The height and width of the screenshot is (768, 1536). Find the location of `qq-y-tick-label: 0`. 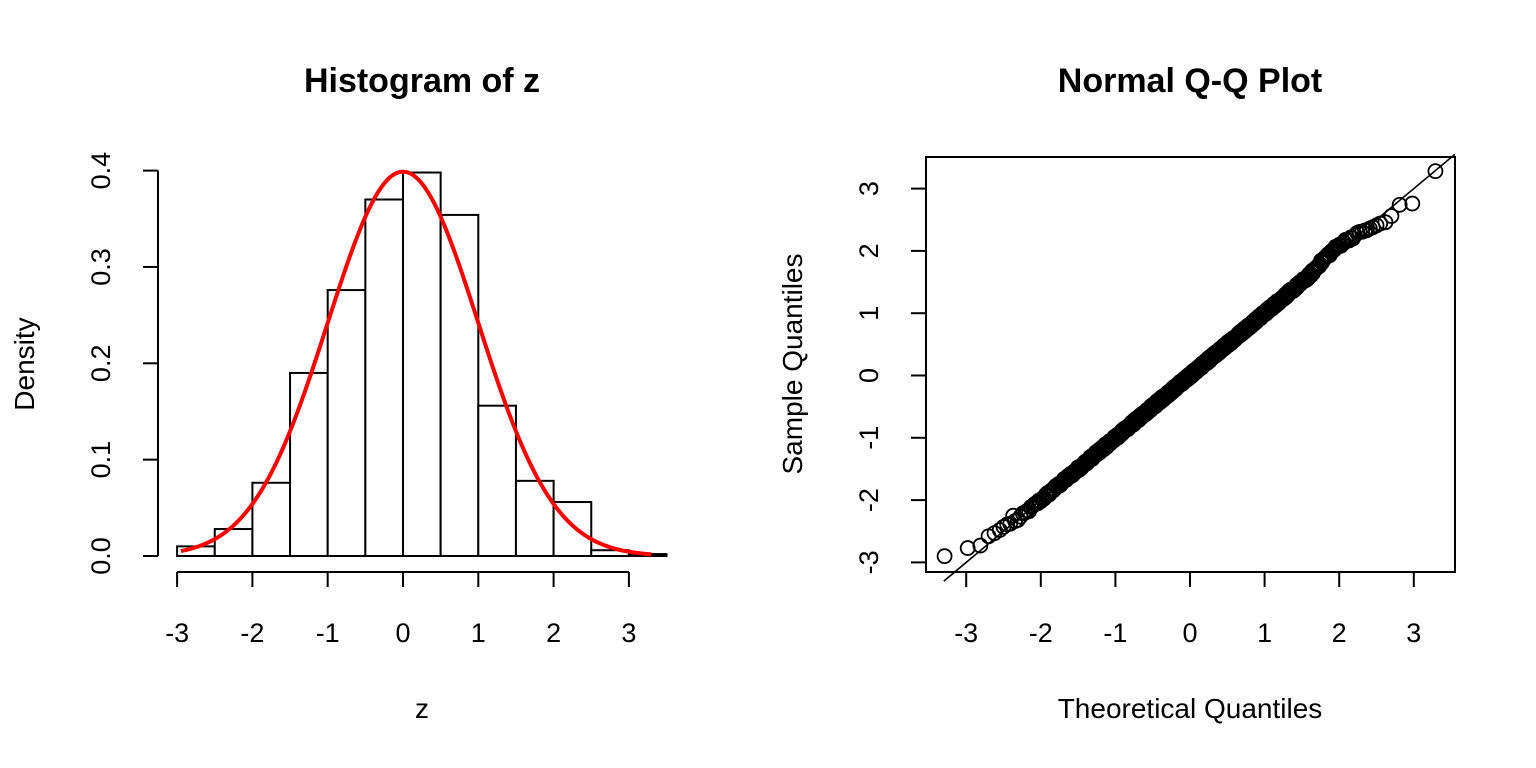

qq-y-tick-label: 0 is located at coordinates (869, 375).